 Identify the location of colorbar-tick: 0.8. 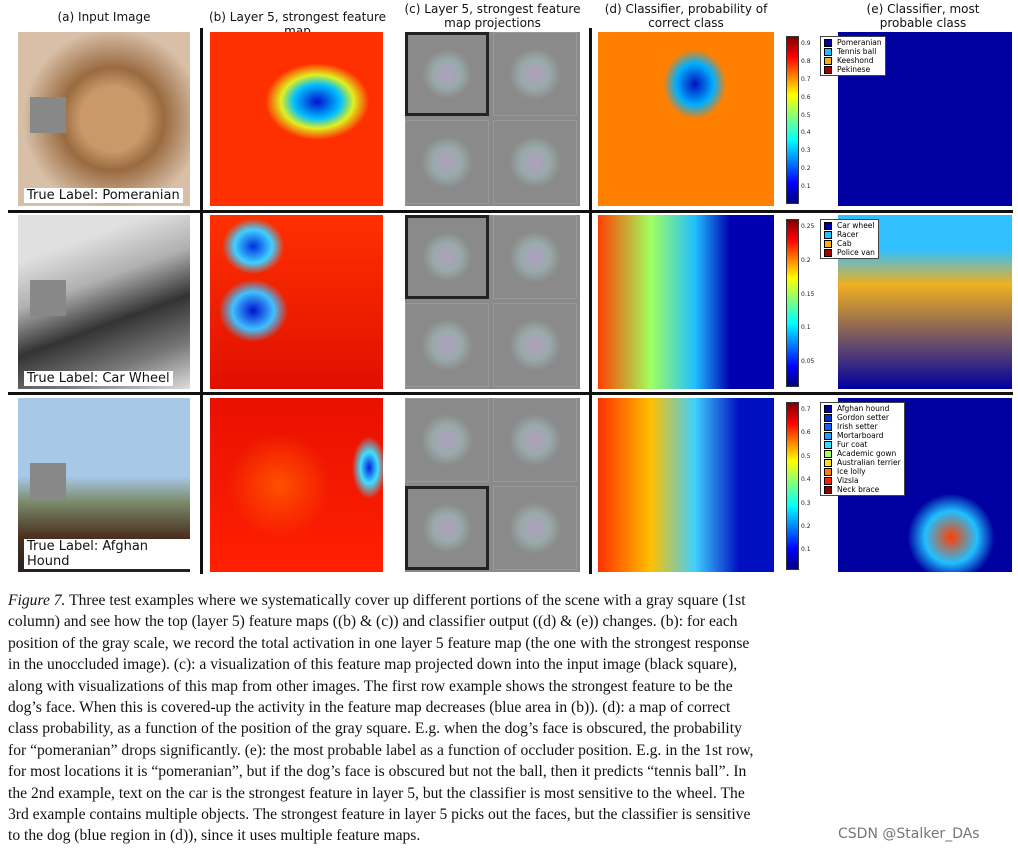
(806, 61).